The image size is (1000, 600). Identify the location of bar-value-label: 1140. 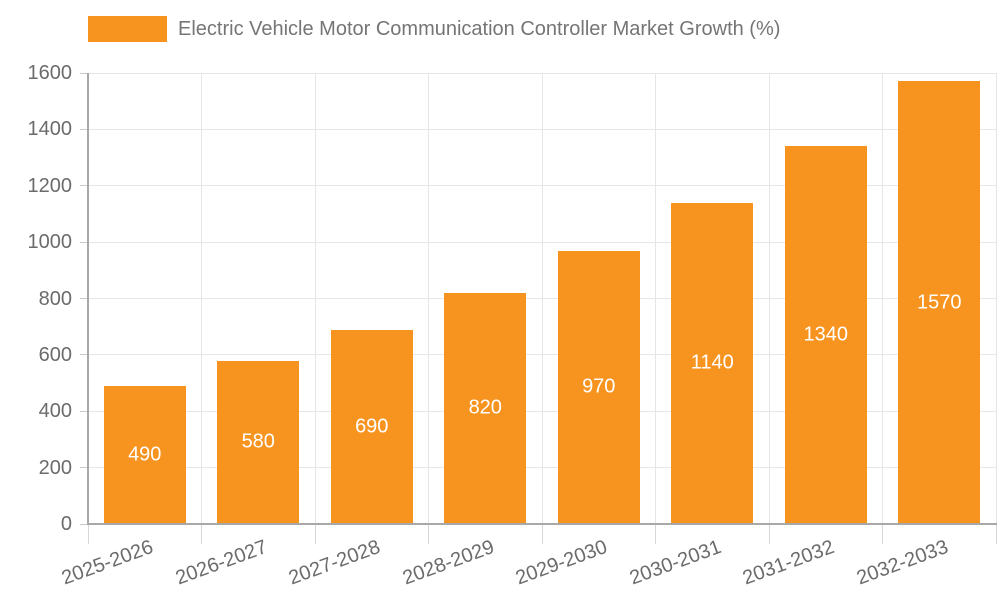
(712, 362).